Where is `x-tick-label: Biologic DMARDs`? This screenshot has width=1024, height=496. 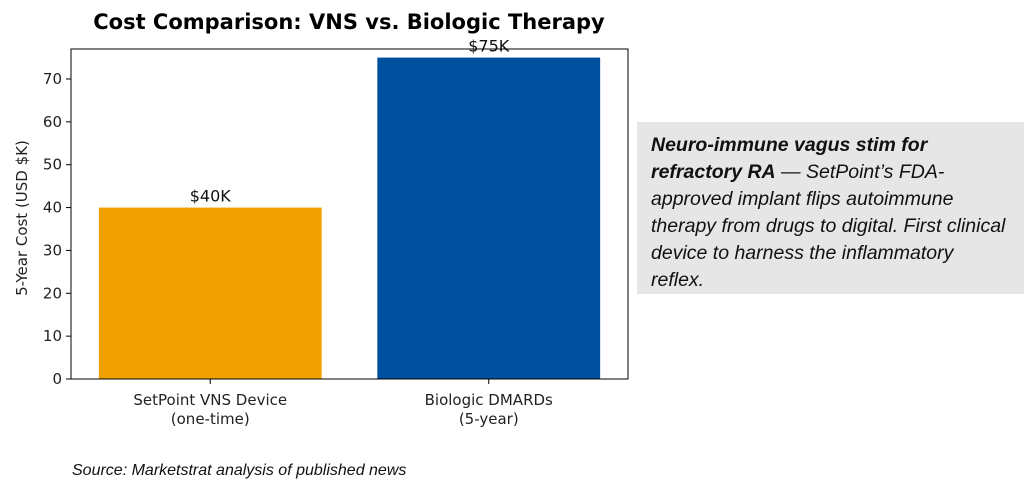
x-tick-label: Biologic DMARDs is located at coordinates (489, 400).